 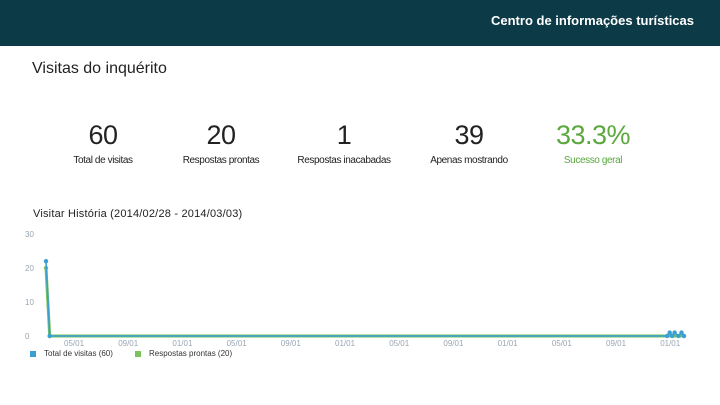 What do you see at coordinates (103, 135) in the screenshot?
I see `stat-value: 60` at bounding box center [103, 135].